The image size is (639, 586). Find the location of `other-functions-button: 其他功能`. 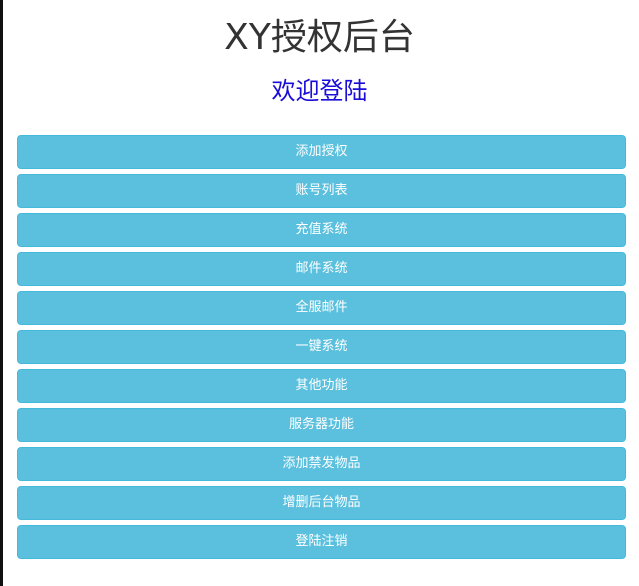

other-functions-button: 其他功能 is located at coordinates (321, 386).